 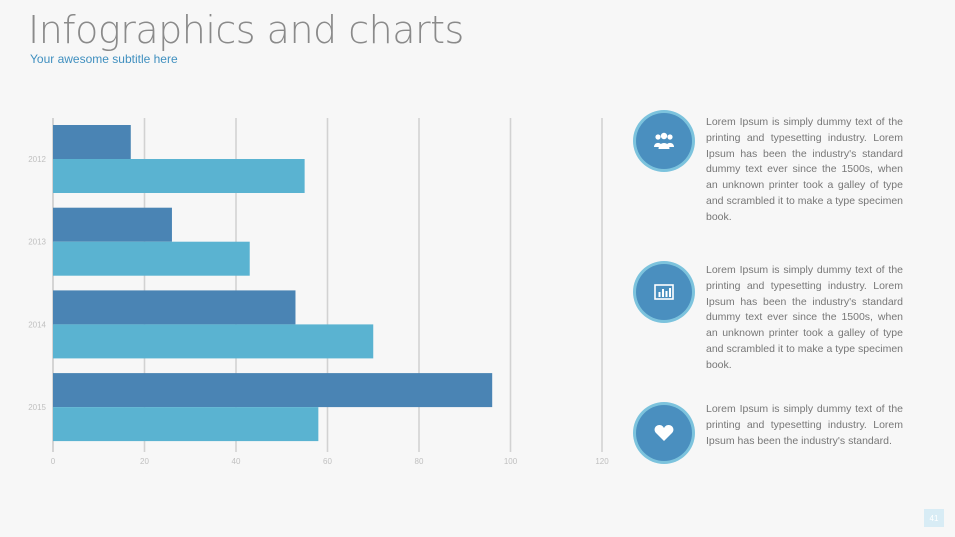 What do you see at coordinates (104, 59) in the screenshot?
I see `page-subtitle: Your awesome subtitle here` at bounding box center [104, 59].